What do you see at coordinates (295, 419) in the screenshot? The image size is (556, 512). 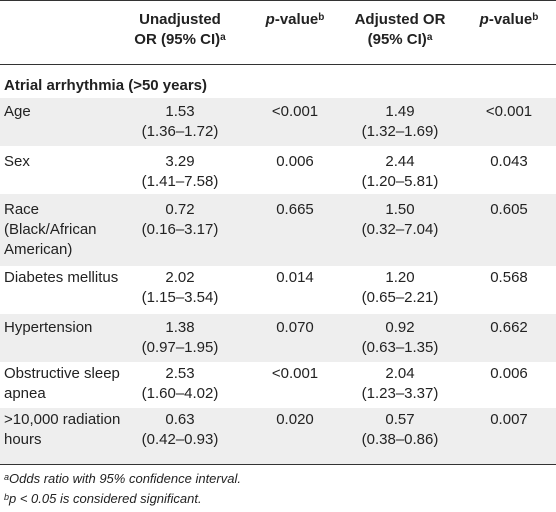 I see `p-value-cell: 0.020` at bounding box center [295, 419].